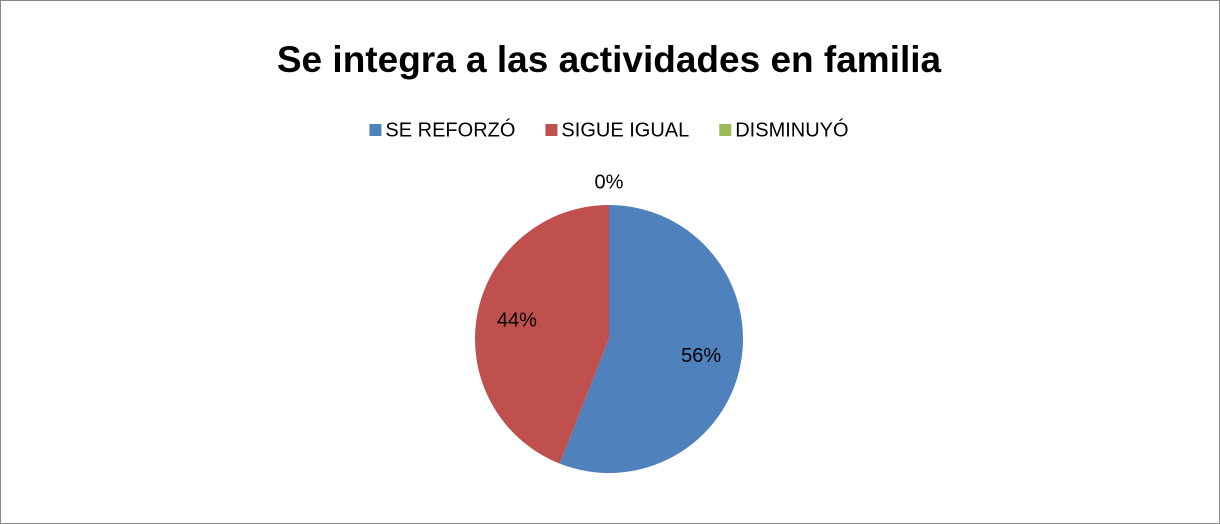 This screenshot has width=1220, height=524. I want to click on data-label: 56%, so click(701, 356).